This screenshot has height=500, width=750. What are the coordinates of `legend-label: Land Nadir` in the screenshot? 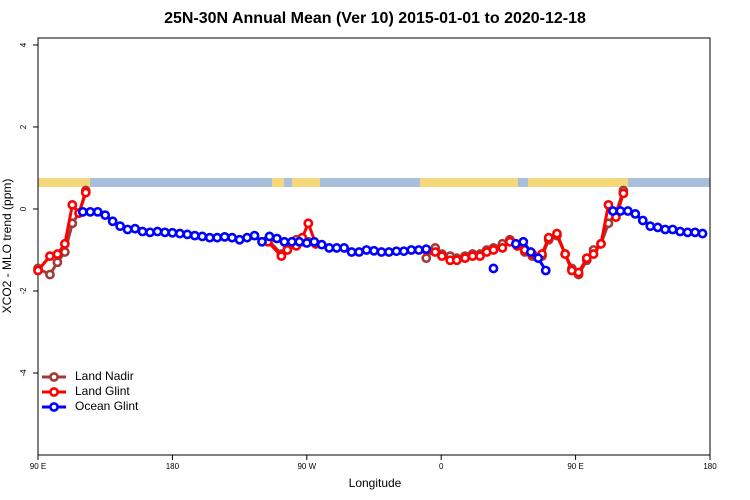 It's located at (104, 376).